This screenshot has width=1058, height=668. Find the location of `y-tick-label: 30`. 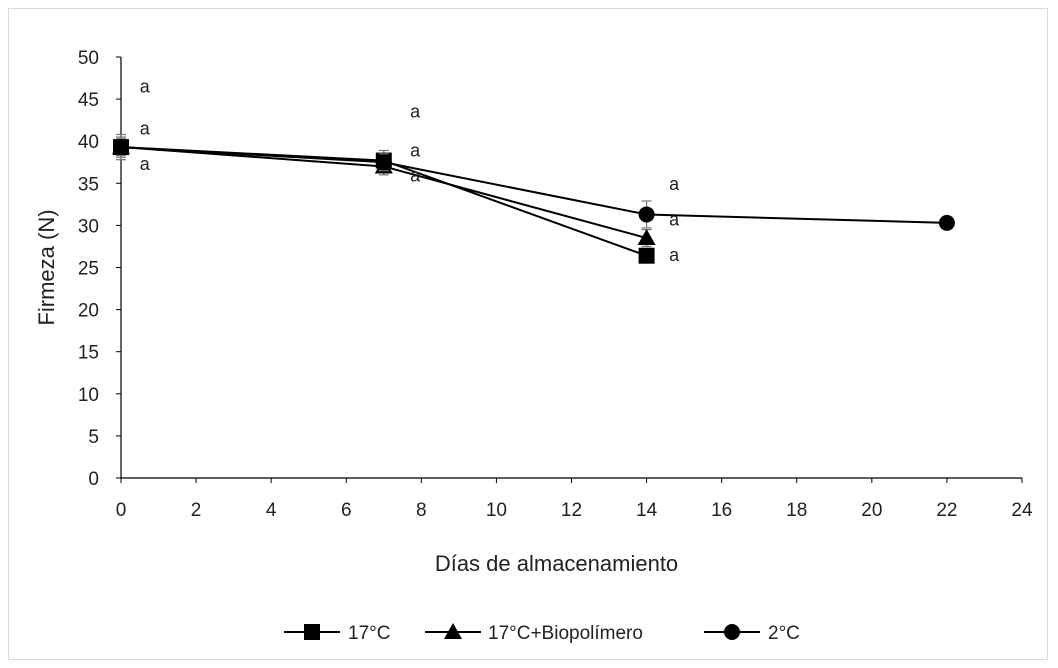

y-tick-label: 30 is located at coordinates (88, 226).